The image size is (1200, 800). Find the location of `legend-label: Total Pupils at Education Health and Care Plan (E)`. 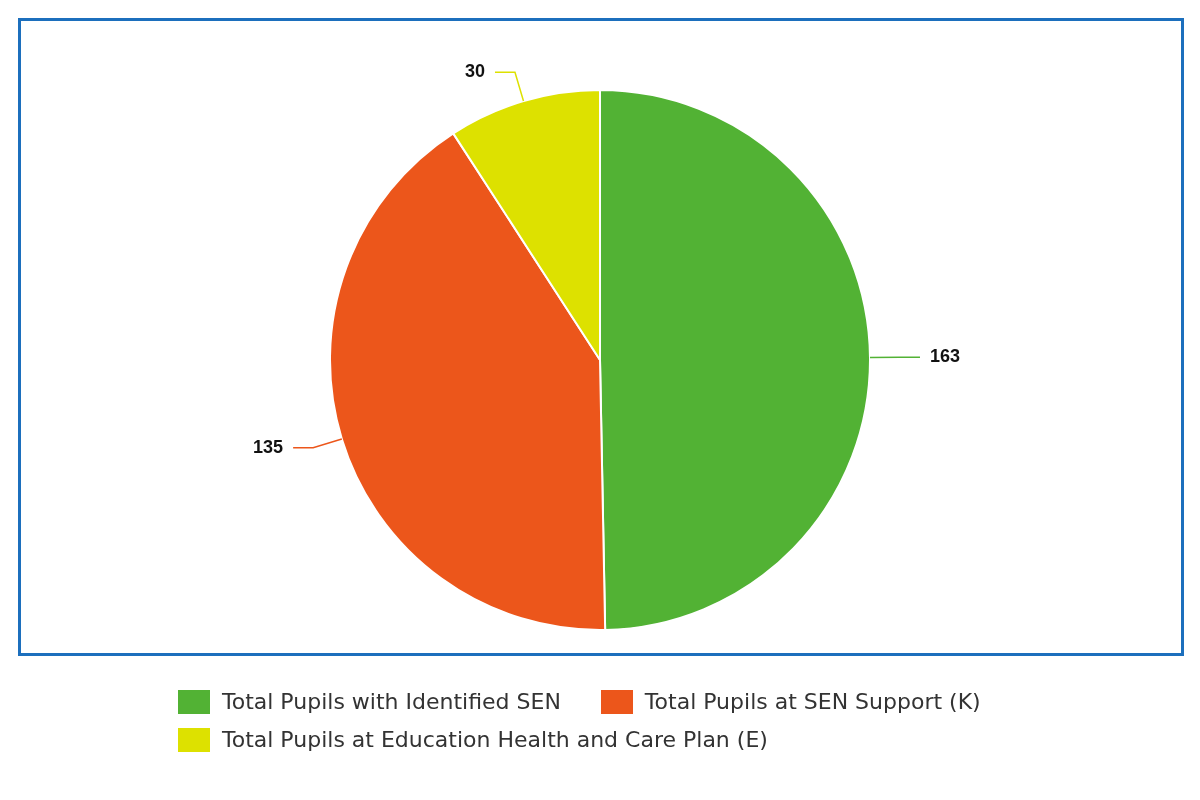

legend-label: Total Pupils at Education Health and Care Plan (E) is located at coordinates (495, 740).